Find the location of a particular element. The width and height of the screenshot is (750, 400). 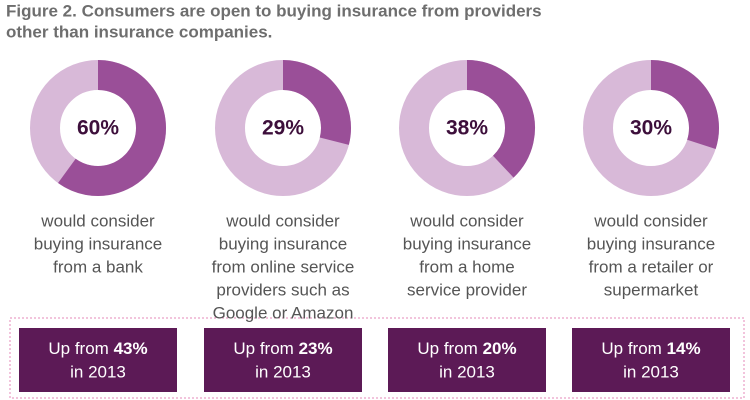

caption-line: supermarket is located at coordinates (651, 289).